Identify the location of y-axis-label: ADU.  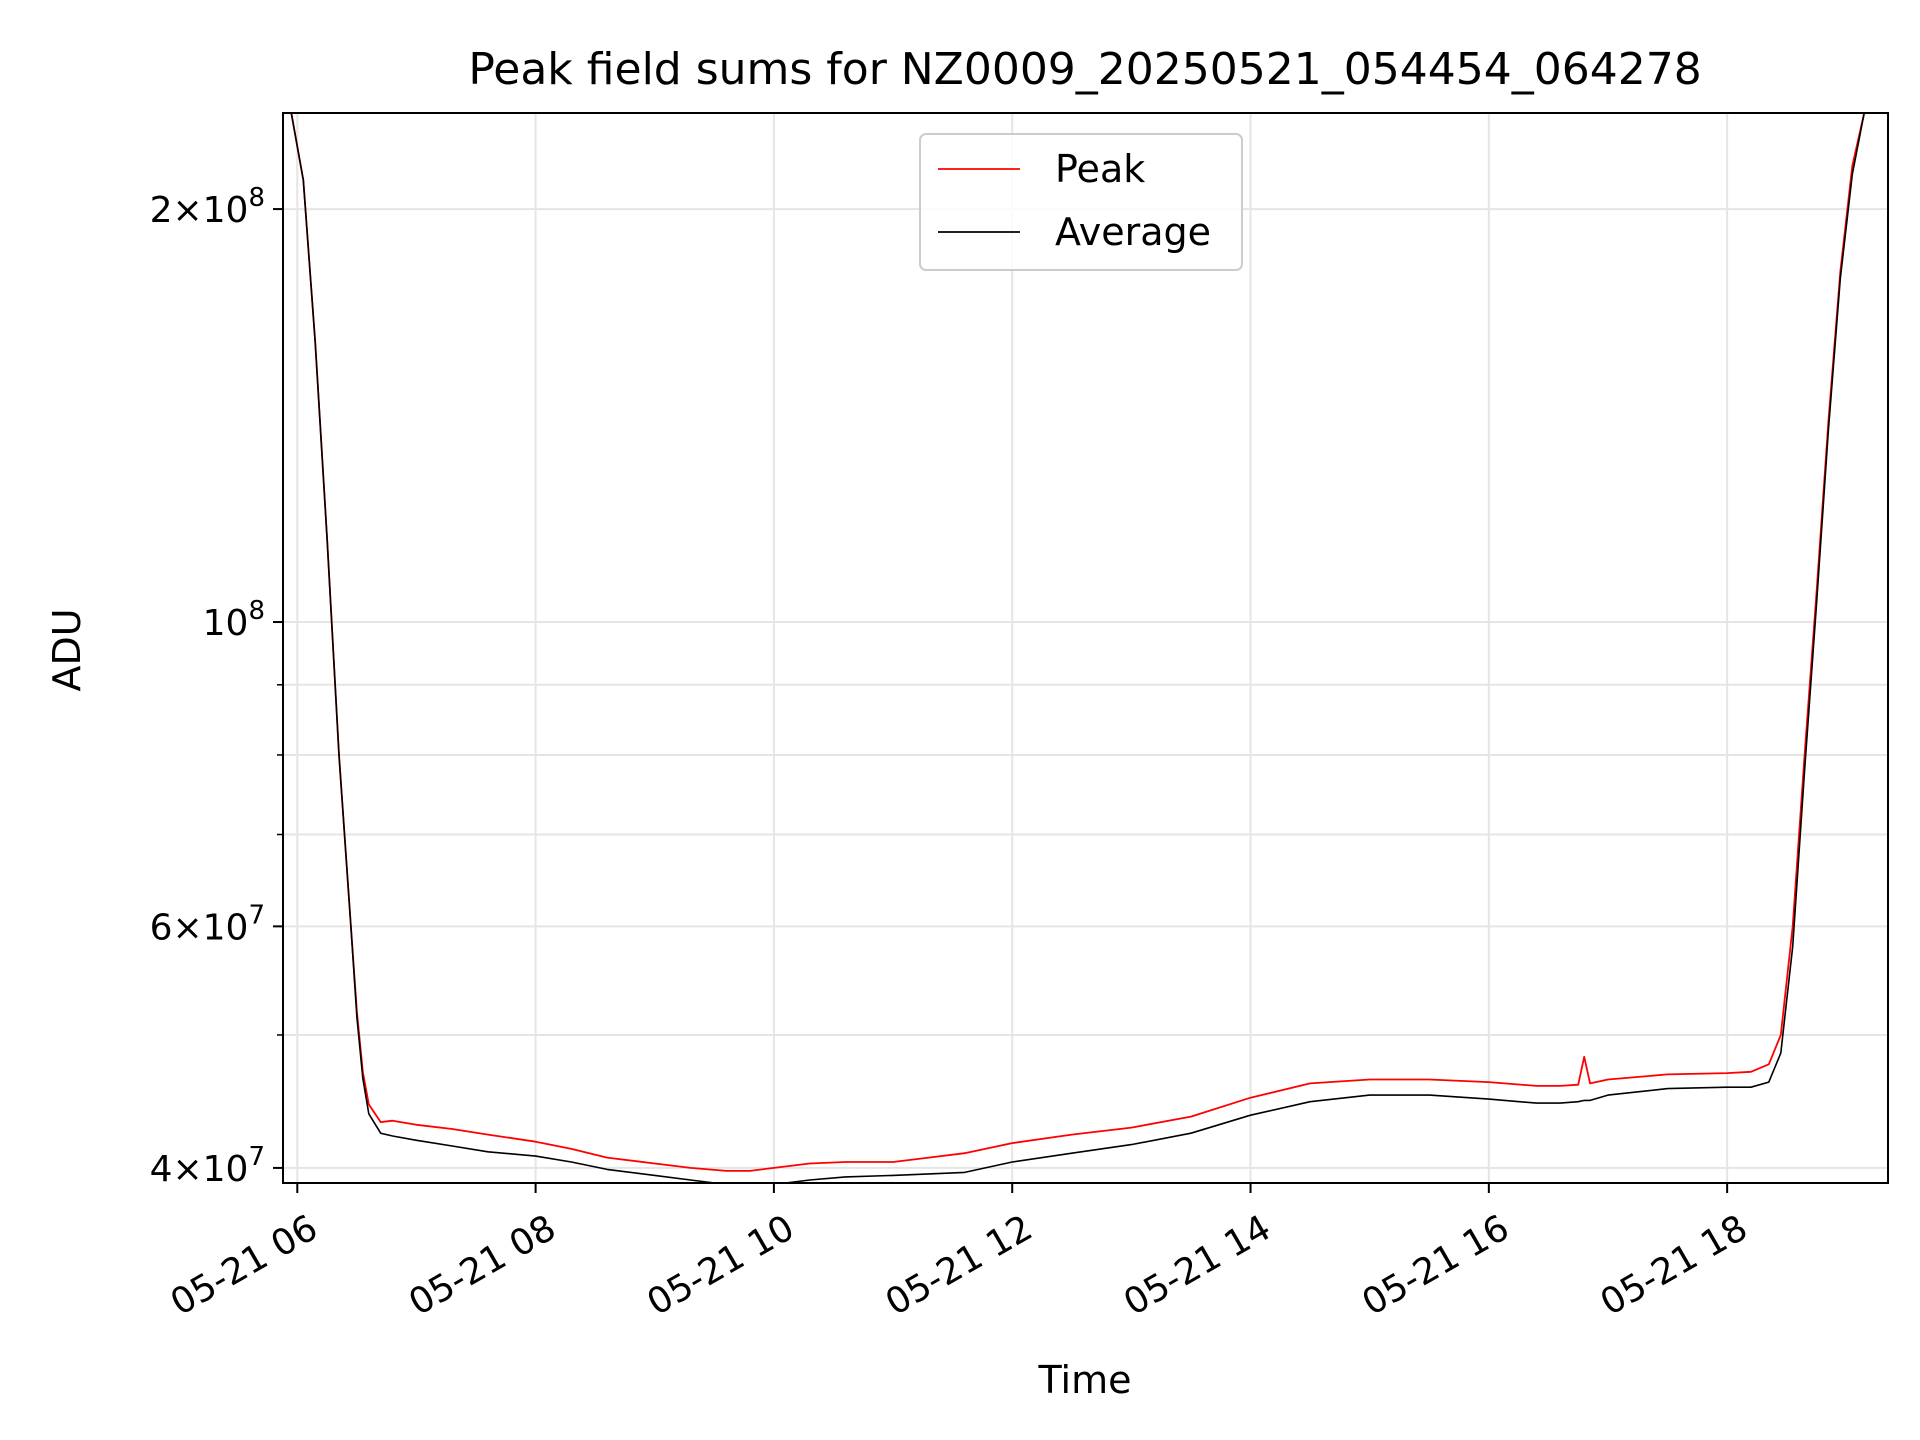
(67, 649).